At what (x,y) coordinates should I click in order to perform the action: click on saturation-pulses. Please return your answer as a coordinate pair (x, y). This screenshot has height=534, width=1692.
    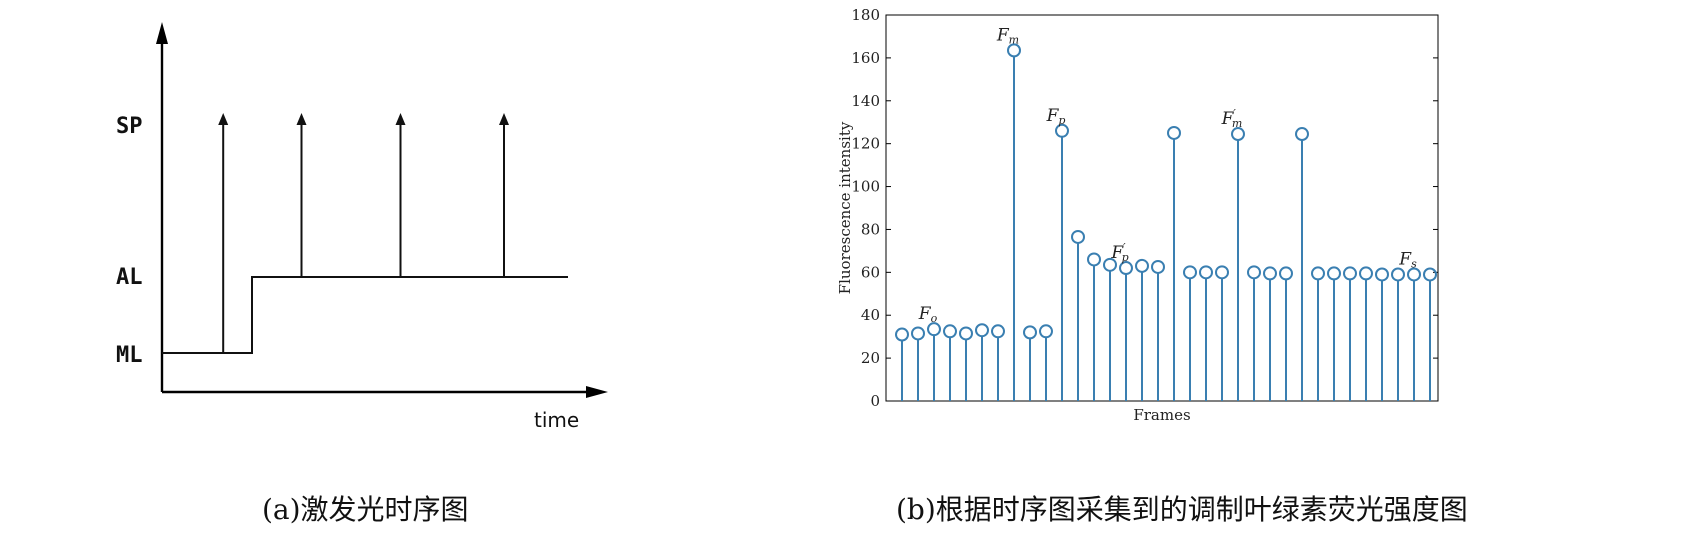
    Looking at the image, I should click on (363, 233).